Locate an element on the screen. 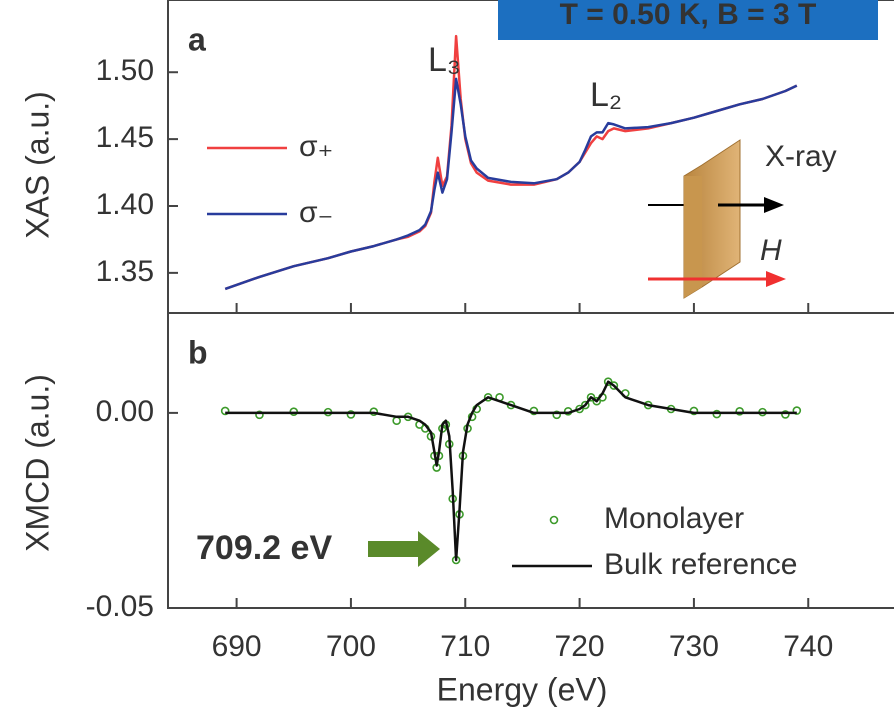 This screenshot has height=721, width=894. title-box is located at coordinates (688, 20).